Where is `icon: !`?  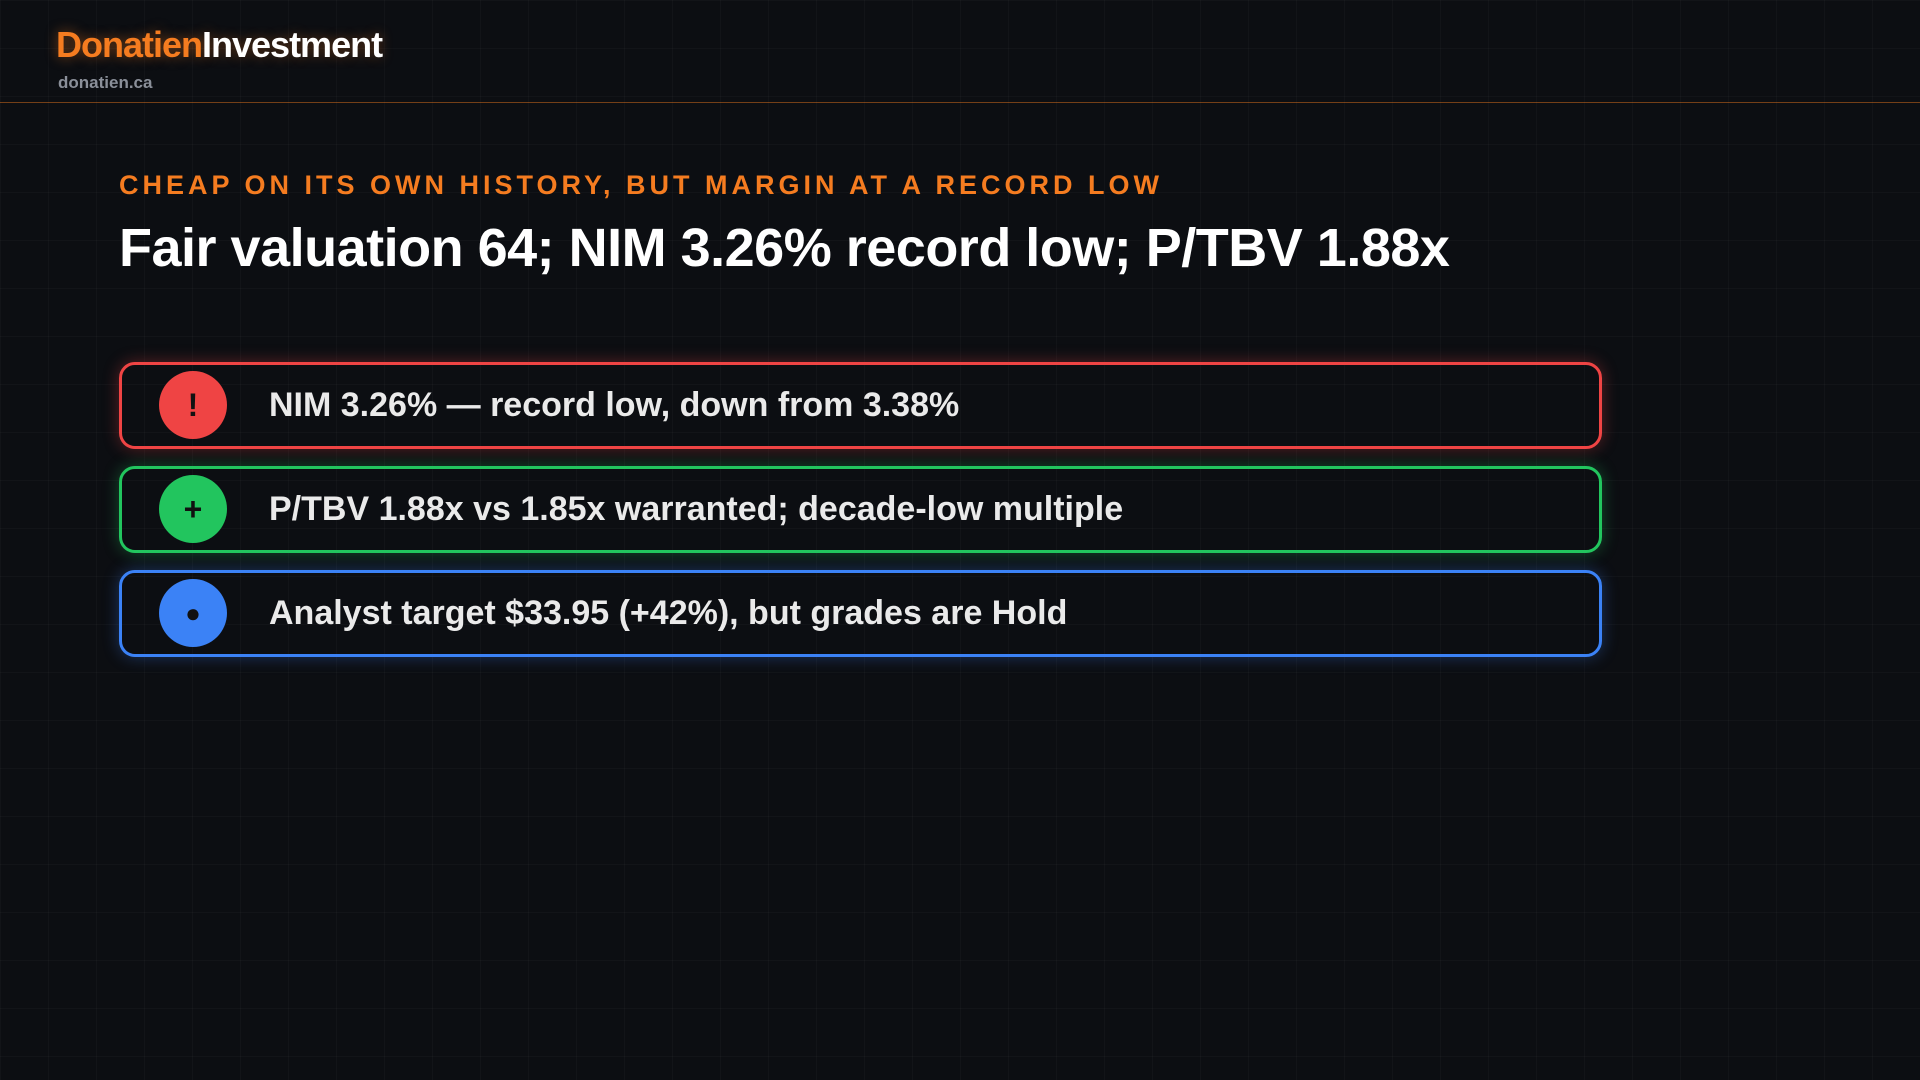
icon: ! is located at coordinates (193, 405).